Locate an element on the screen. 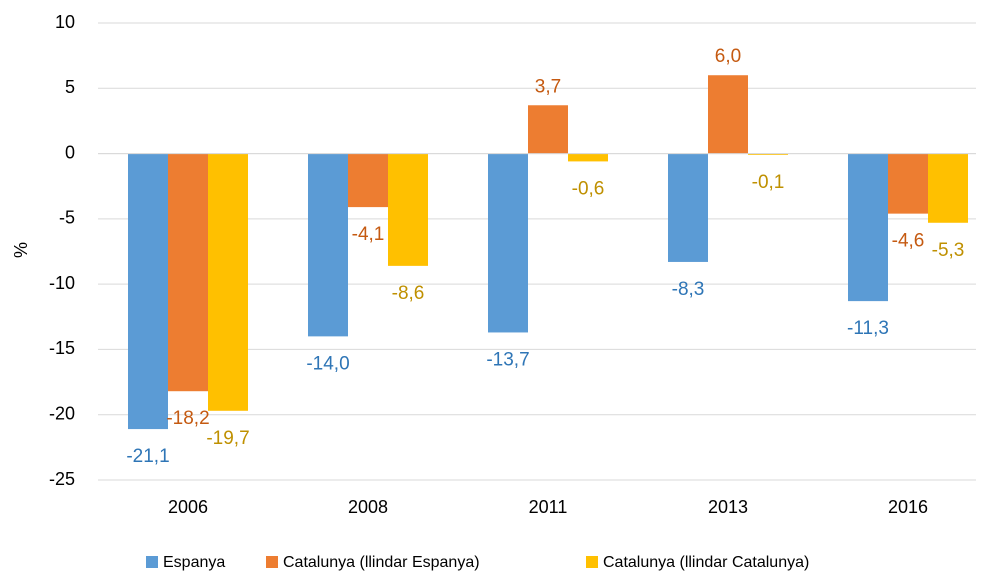 Image resolution: width=986 pixels, height=572 pixels. y-axis-label: % is located at coordinates (21, 250).